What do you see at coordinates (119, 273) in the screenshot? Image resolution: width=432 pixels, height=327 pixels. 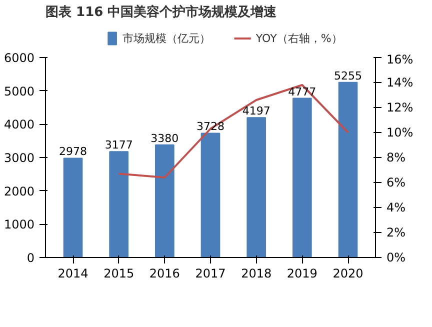 I see `x-tick-label: 2015` at bounding box center [119, 273].